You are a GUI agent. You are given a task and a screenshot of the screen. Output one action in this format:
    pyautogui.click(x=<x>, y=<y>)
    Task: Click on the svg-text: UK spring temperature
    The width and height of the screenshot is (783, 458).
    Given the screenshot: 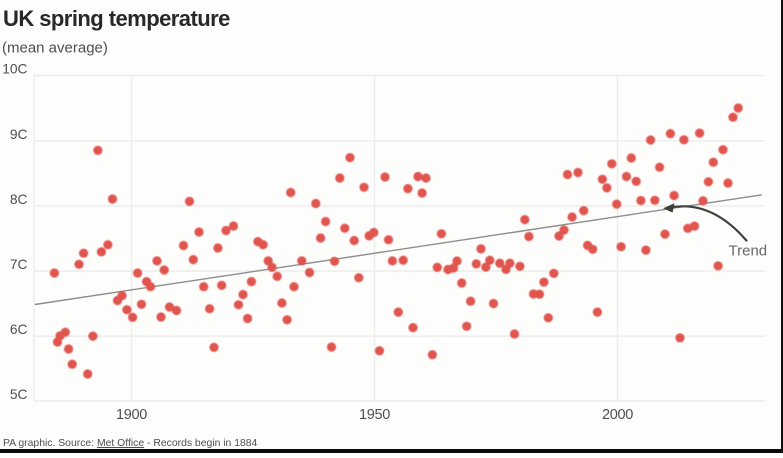 What is the action you would take?
    pyautogui.click(x=116, y=18)
    